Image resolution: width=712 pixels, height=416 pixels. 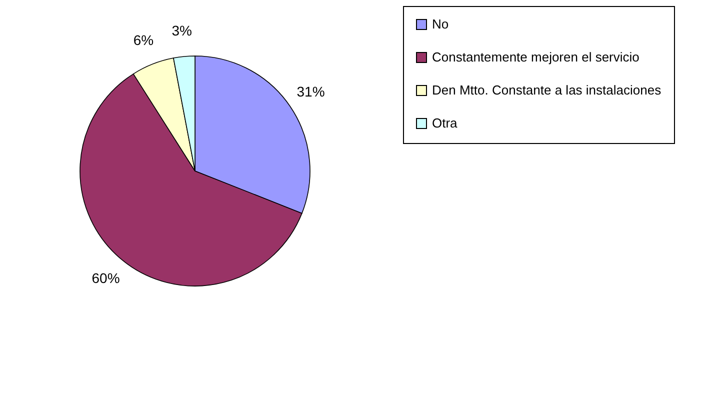 What do you see at coordinates (106, 278) in the screenshot?
I see `data-label: 60%` at bounding box center [106, 278].